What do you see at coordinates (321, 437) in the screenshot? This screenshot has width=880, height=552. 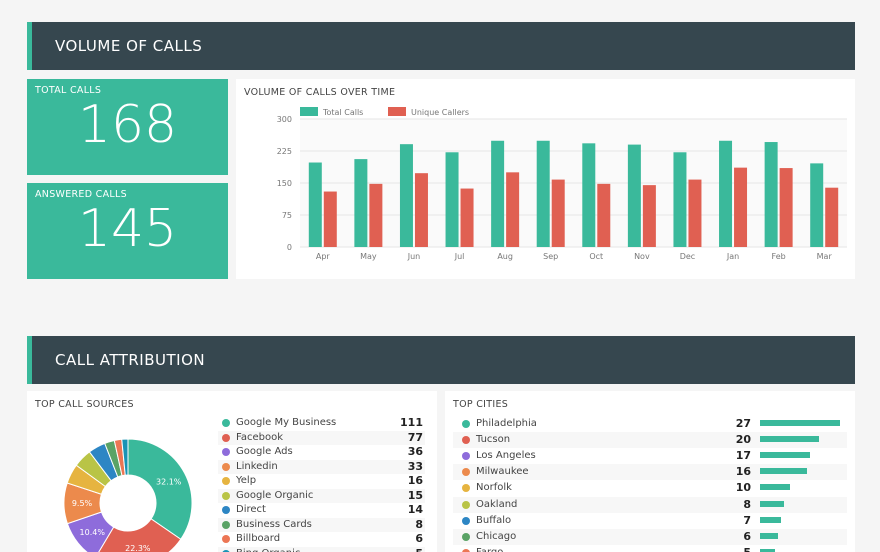 I see `source-list-item: Facebook 77` at bounding box center [321, 437].